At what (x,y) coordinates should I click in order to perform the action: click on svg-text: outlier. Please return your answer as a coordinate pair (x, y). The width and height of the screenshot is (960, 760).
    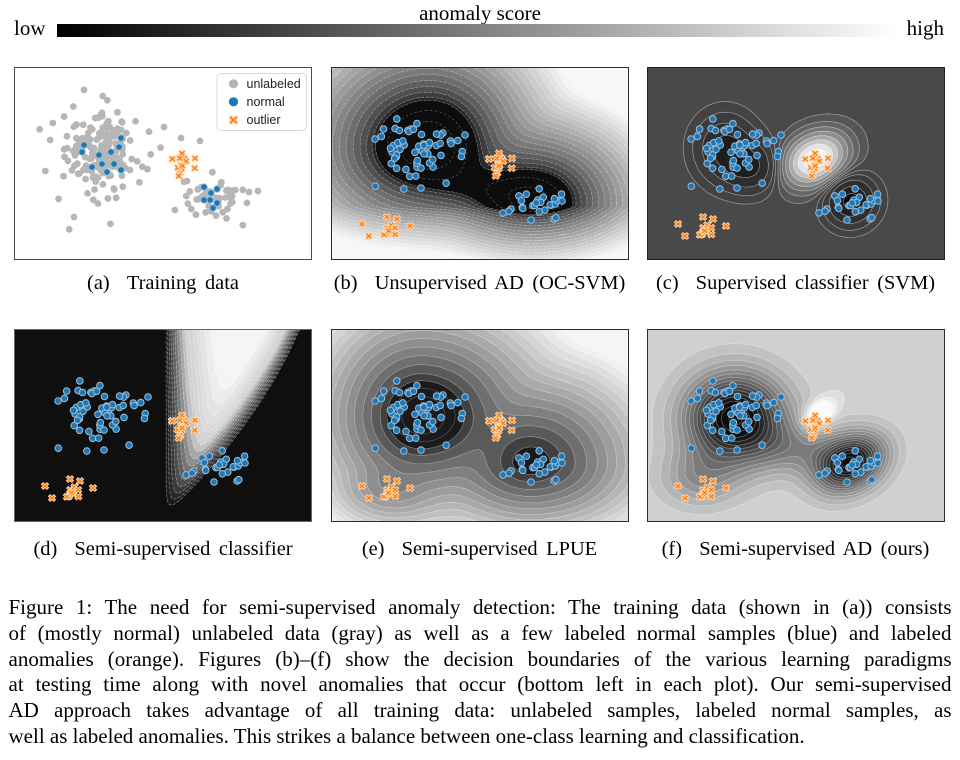
    Looking at the image, I should click on (264, 119).